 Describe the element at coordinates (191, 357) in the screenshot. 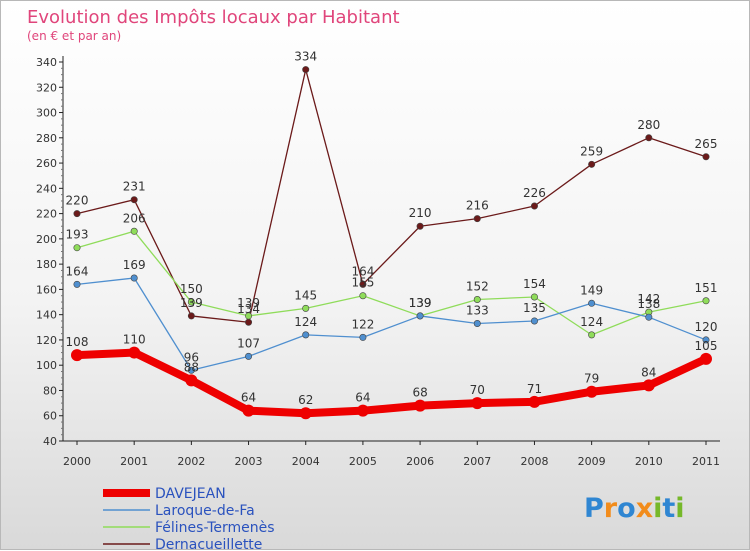

I see `data-label: 96` at that location.